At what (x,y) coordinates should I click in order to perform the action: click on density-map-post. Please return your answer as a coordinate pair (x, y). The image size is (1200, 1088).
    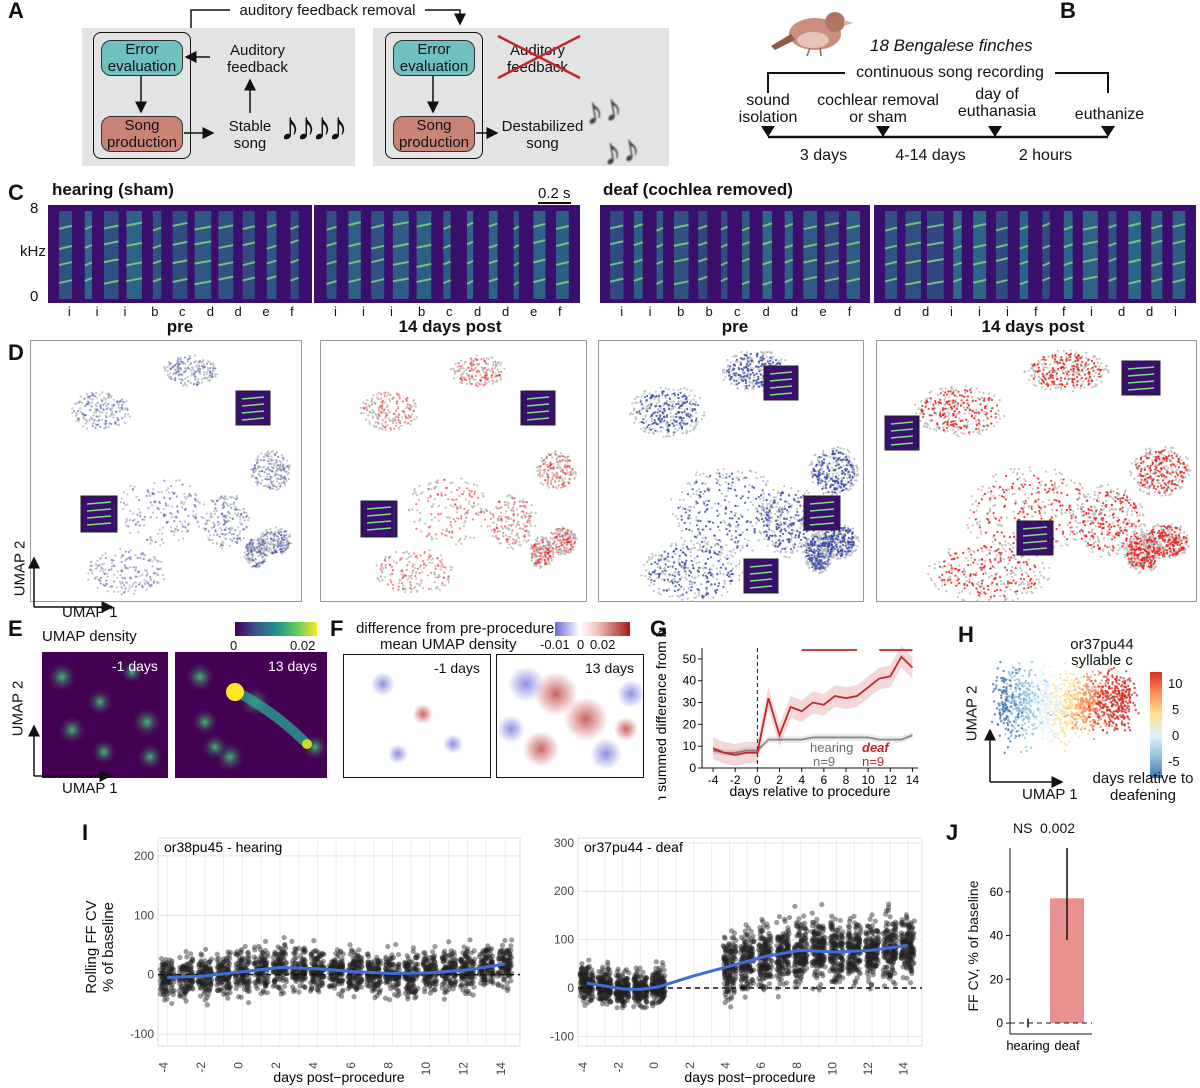
    Looking at the image, I should click on (251, 715).